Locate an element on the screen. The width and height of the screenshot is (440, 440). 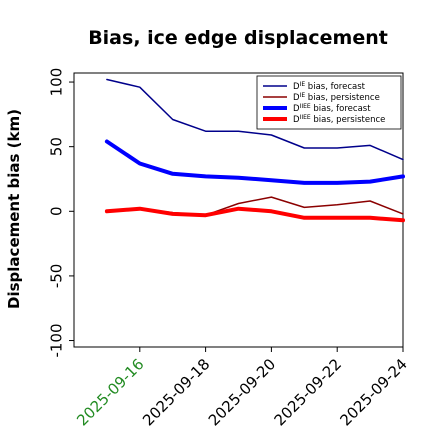
legend-entry-2: DIE bias, persistence is located at coordinates (336, 97).